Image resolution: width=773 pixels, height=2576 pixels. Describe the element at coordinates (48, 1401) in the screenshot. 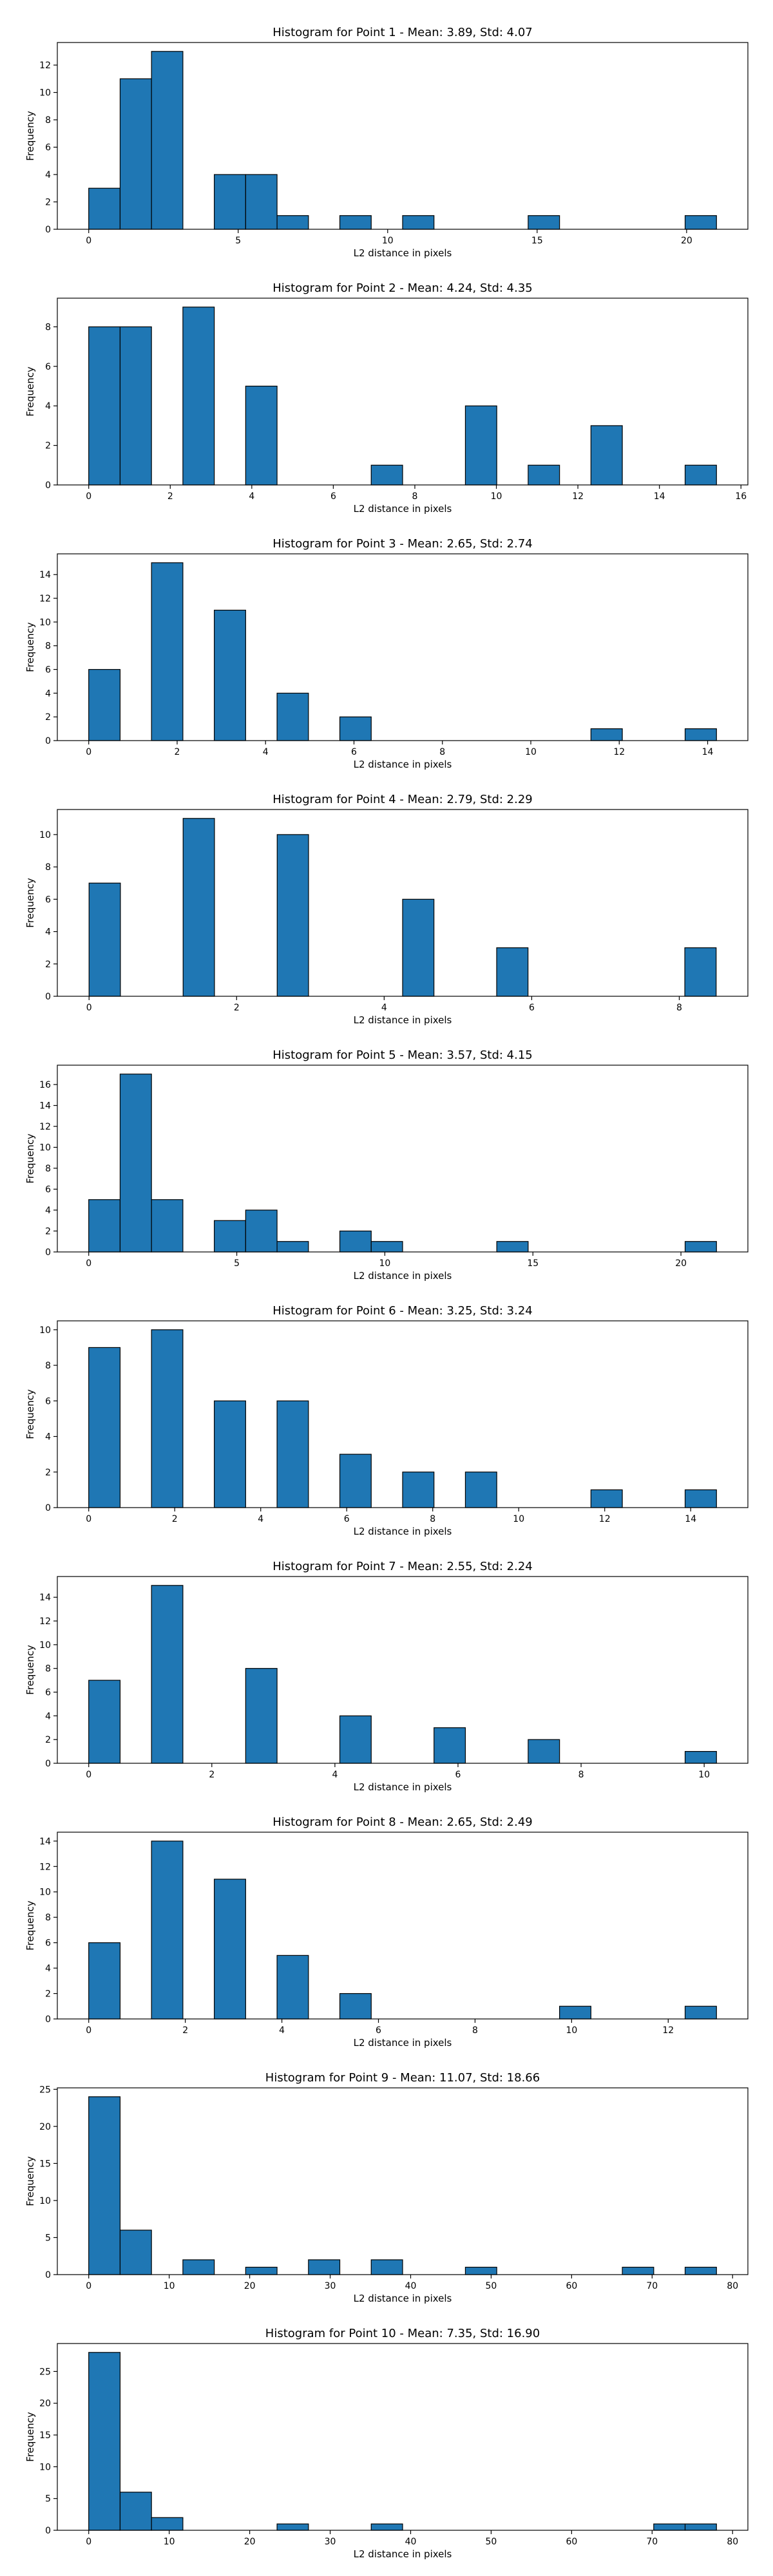

I see `y-tick-label: 6` at that location.